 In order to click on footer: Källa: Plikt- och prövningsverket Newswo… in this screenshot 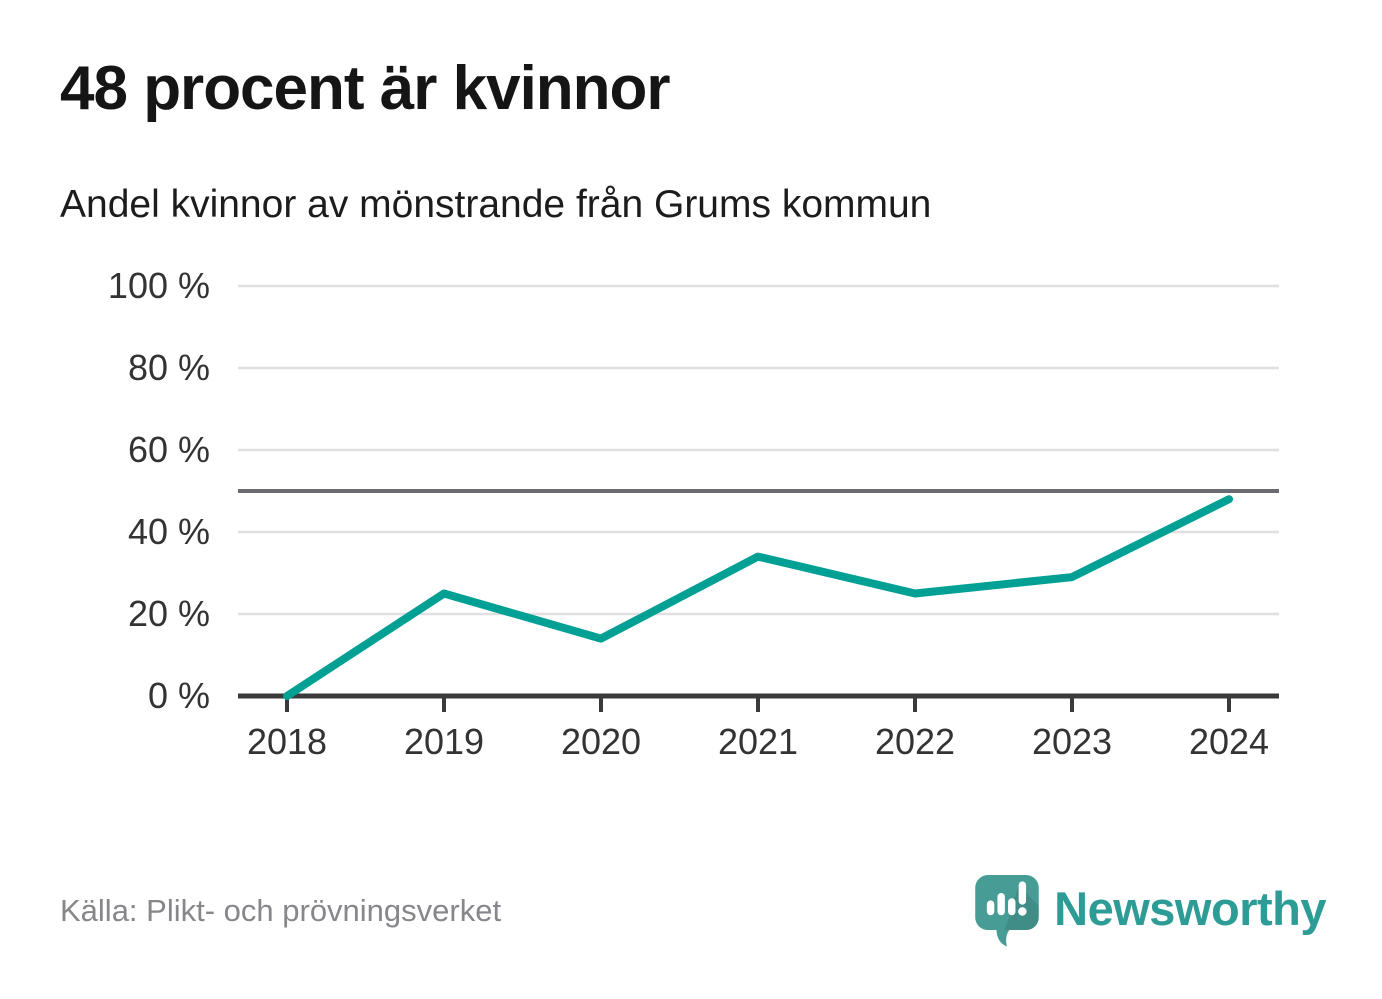, I will do `click(693, 911)`.